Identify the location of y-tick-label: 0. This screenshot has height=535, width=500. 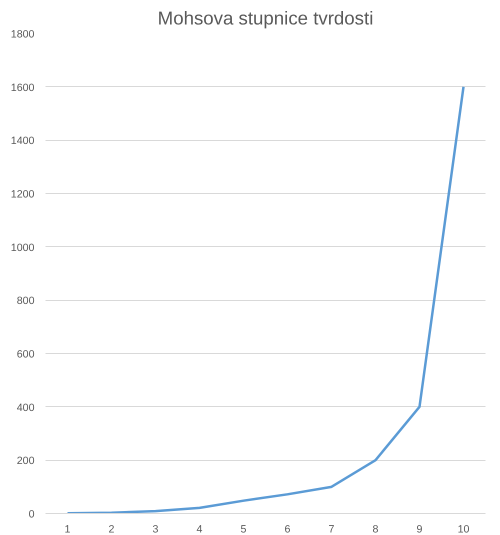
(31, 514).